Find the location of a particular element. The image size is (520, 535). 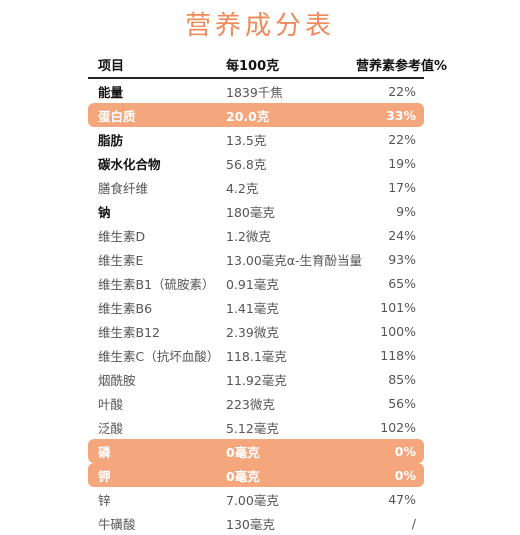

row-name: 锌 is located at coordinates (104, 500).